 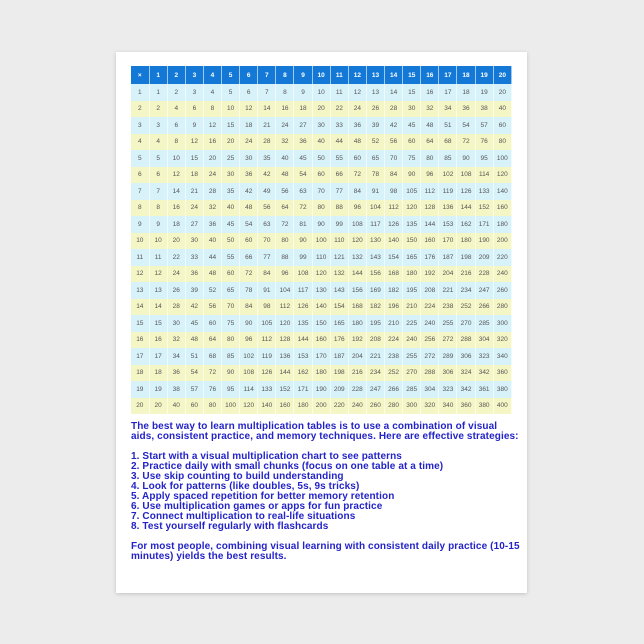 I want to click on table-cell: 238, so click(x=448, y=306).